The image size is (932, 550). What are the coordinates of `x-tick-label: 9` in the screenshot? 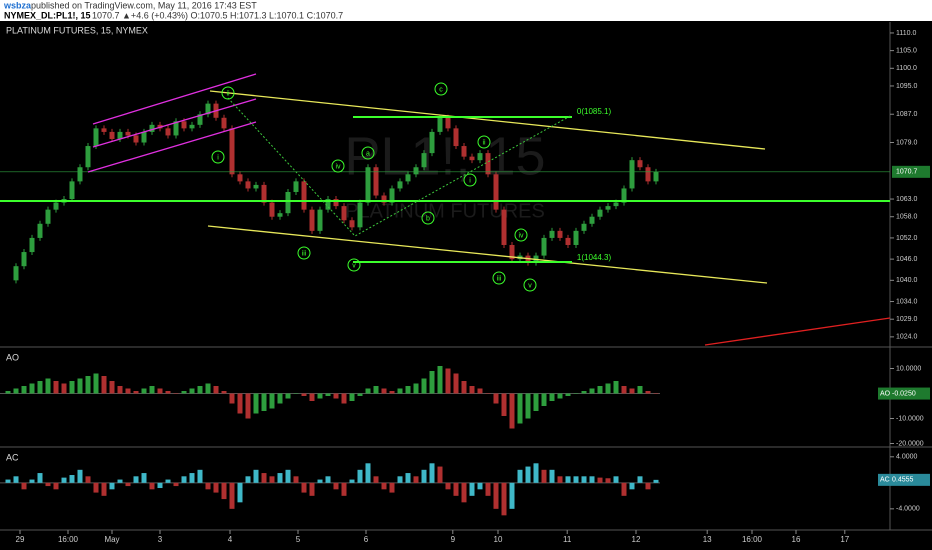 It's located at (453, 539).